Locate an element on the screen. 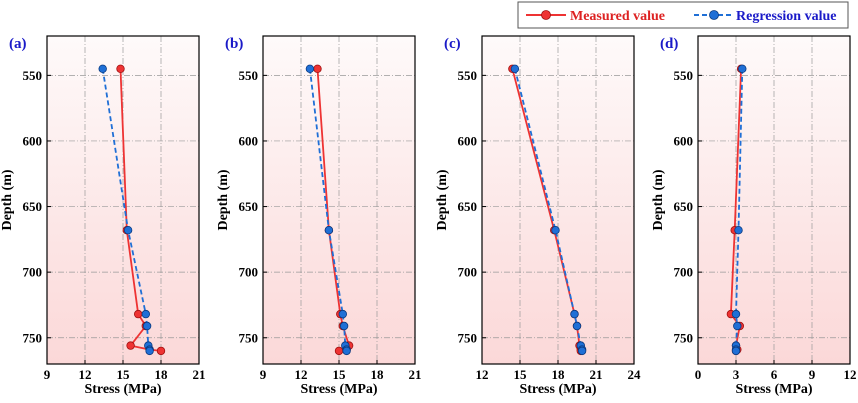 This screenshot has height=403, width=858. legend-regression-label: Regression value is located at coordinates (786, 16).